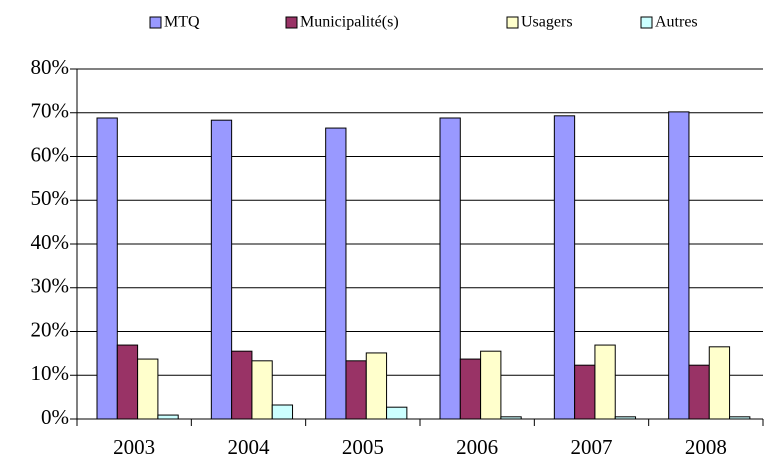  I want to click on x-tick-label: 2007, so click(592, 447).